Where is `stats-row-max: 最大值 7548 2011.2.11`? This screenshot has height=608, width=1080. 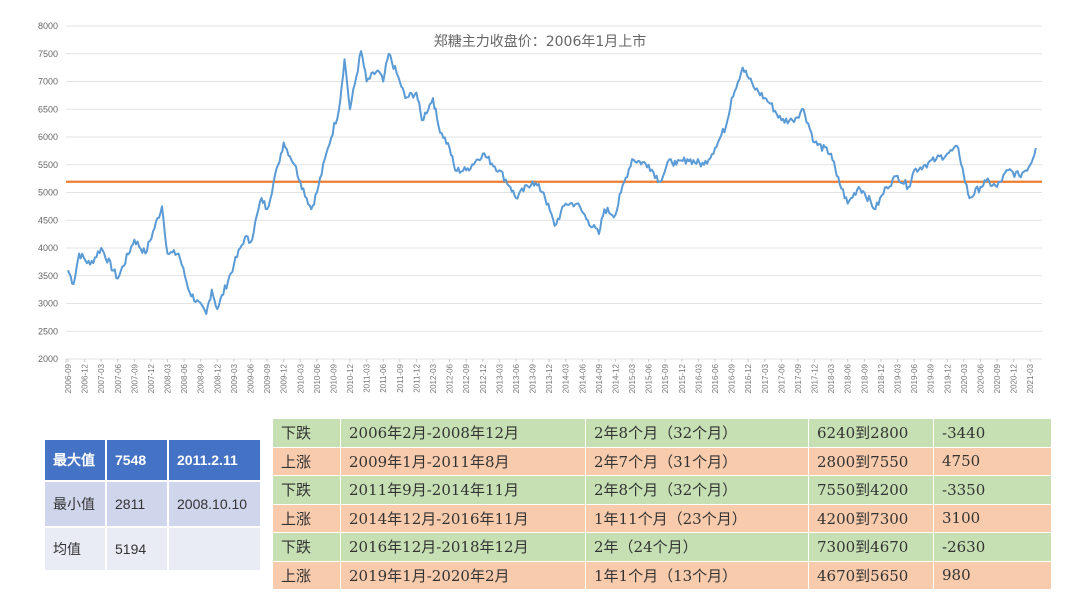
stats-row-max: 最大值 7548 2011.2.11 is located at coordinates (152, 460).